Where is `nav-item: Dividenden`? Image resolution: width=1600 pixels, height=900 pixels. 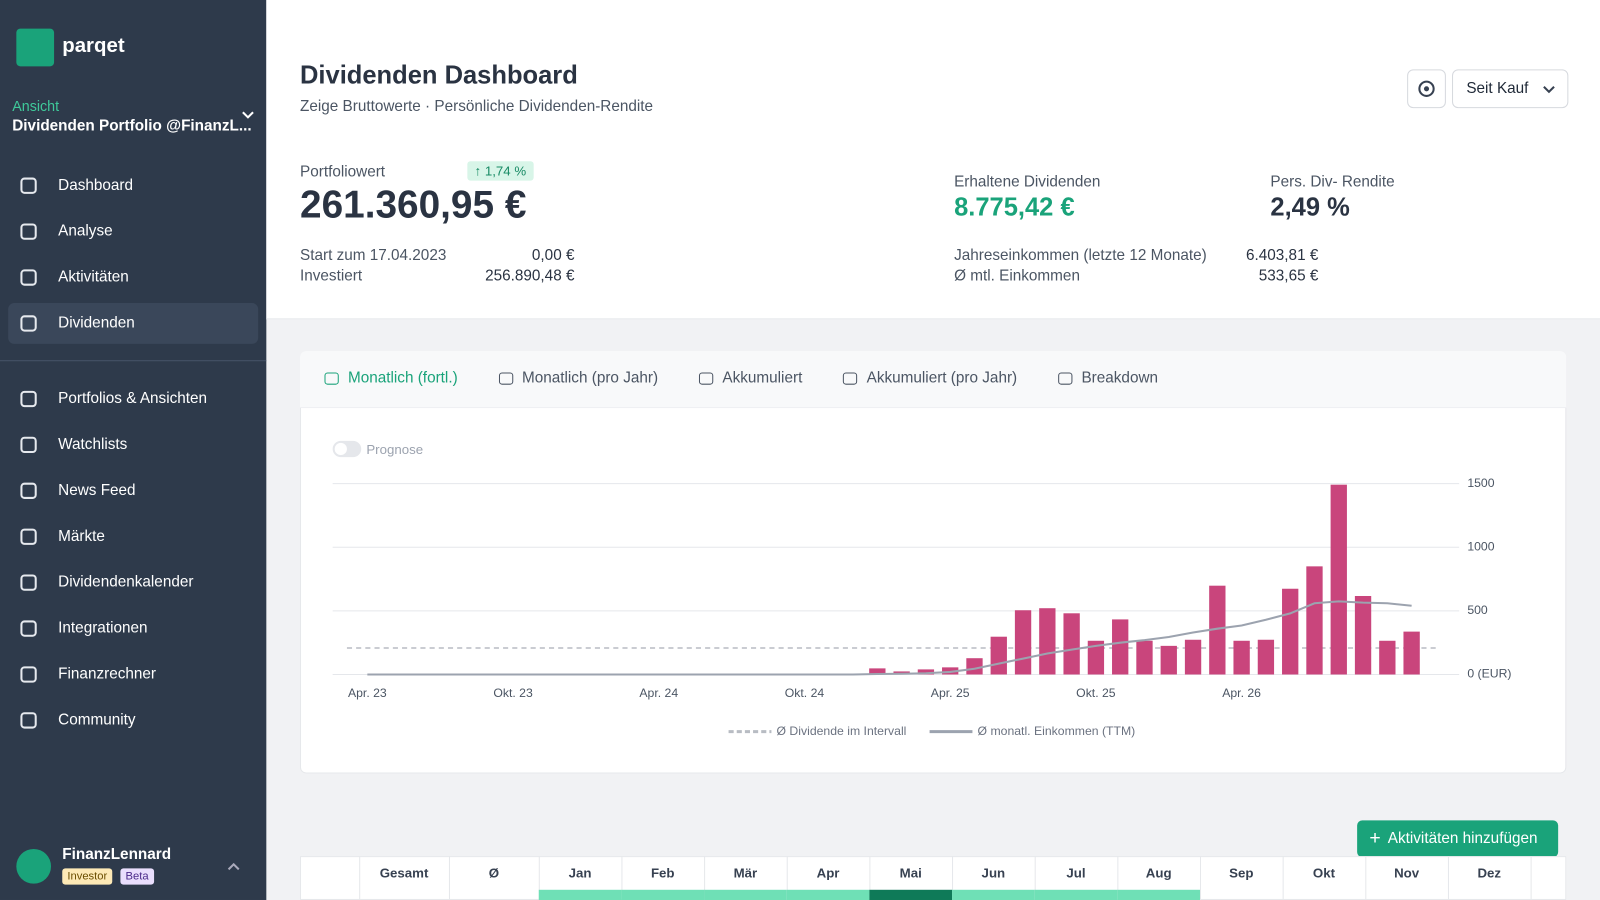 nav-item: Dividenden is located at coordinates (133, 323).